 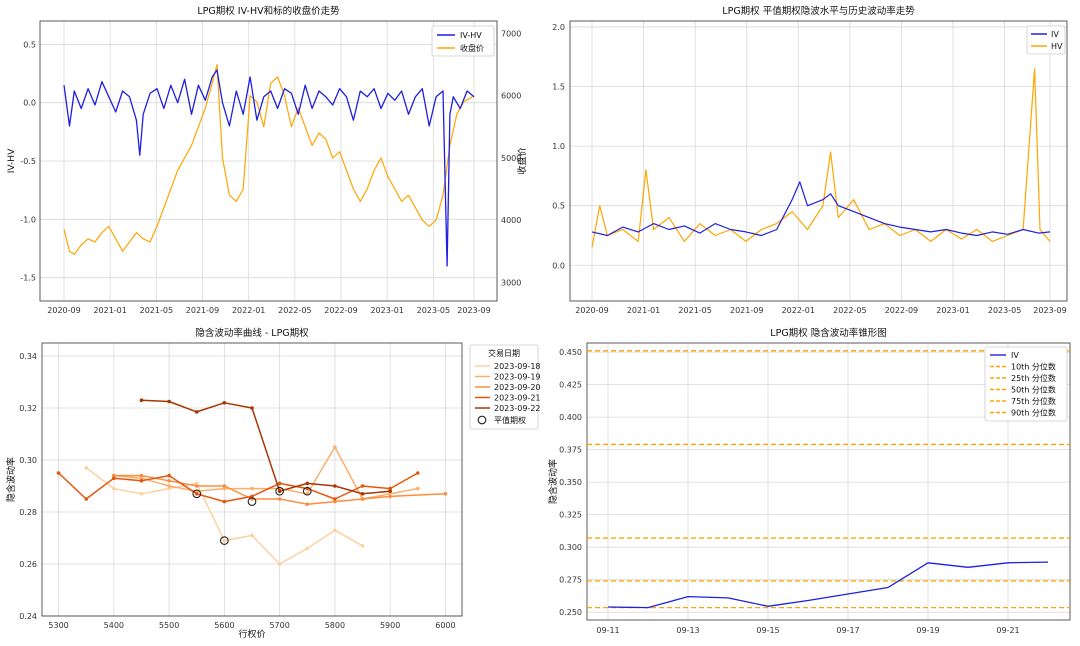 What do you see at coordinates (269, 159) in the screenshot?
I see `series-line-price` at bounding box center [269, 159].